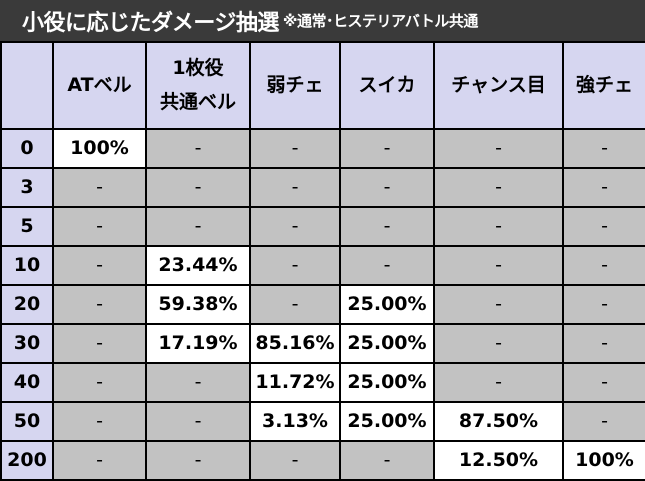 The width and height of the screenshot is (645, 481). I want to click on table-cell: 12.50%, so click(498, 460).